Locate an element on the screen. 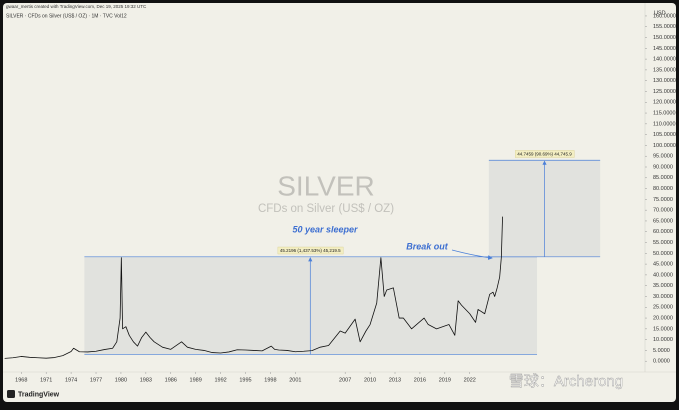 The width and height of the screenshot is (679, 410). y-tick-label: 20.0000 is located at coordinates (663, 319).